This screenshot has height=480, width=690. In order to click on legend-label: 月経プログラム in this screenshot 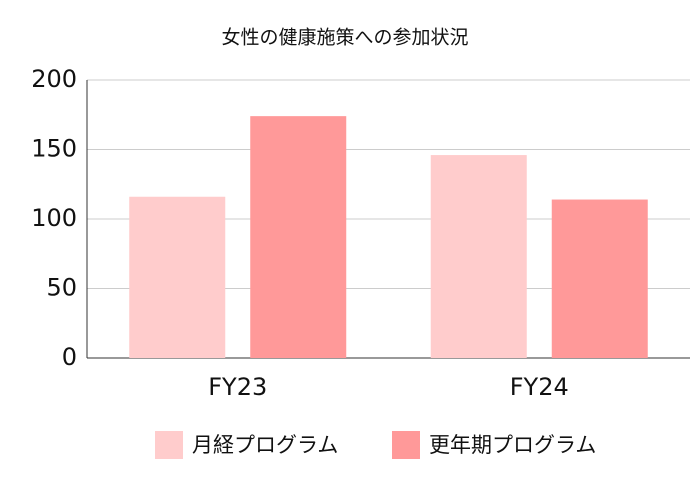, I will do `click(265, 445)`.